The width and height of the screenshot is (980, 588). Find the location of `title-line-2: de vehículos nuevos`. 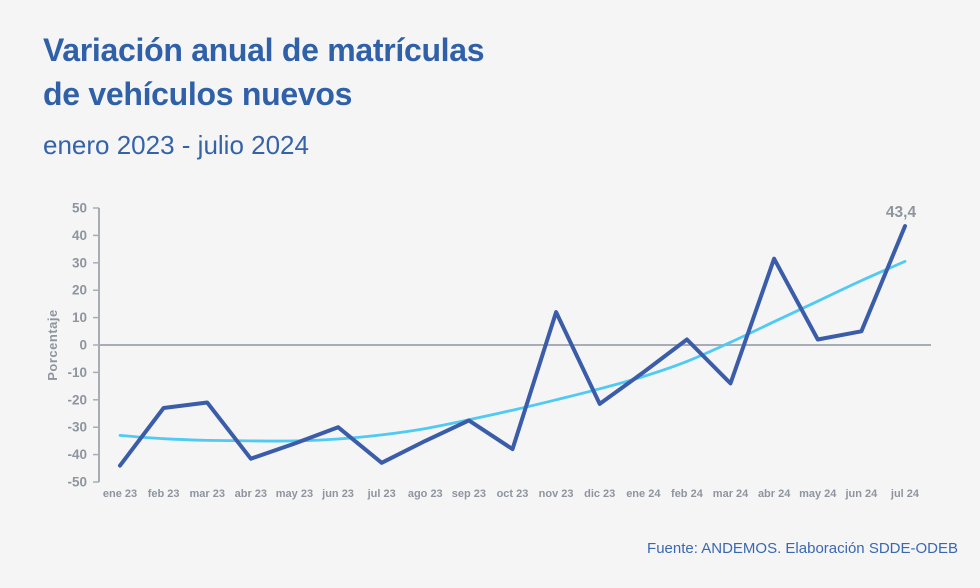

title-line-2: de vehículos nuevos is located at coordinates (198, 94).